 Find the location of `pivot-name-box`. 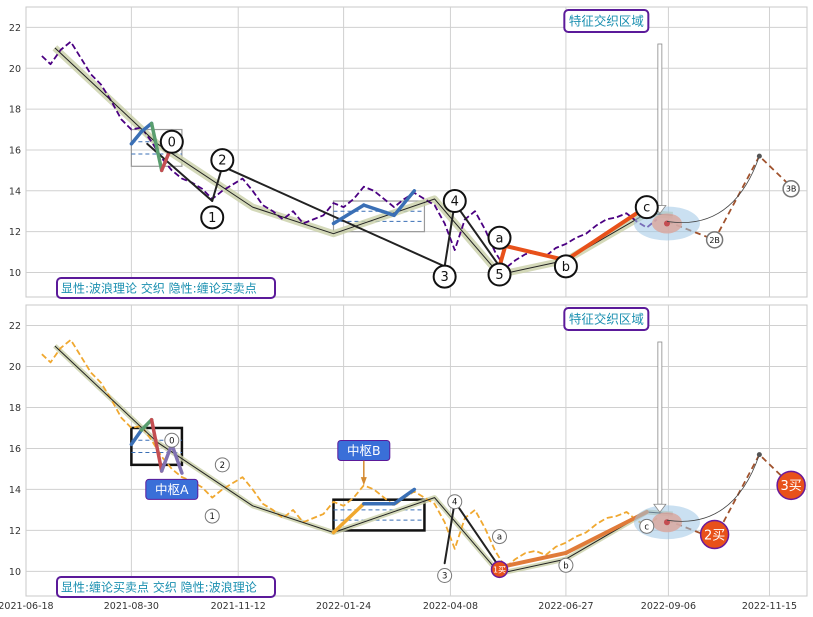

pivot-name-box is located at coordinates (364, 450).